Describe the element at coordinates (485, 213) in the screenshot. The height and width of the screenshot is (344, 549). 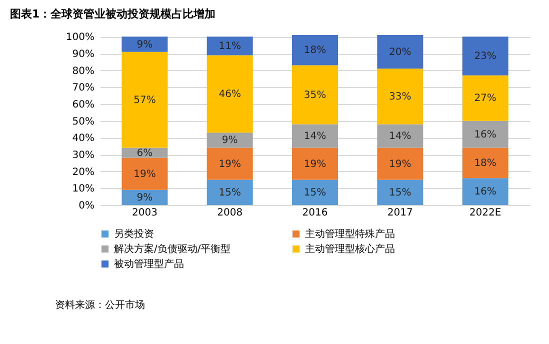
I see `x-tick-label: 2022E` at that location.